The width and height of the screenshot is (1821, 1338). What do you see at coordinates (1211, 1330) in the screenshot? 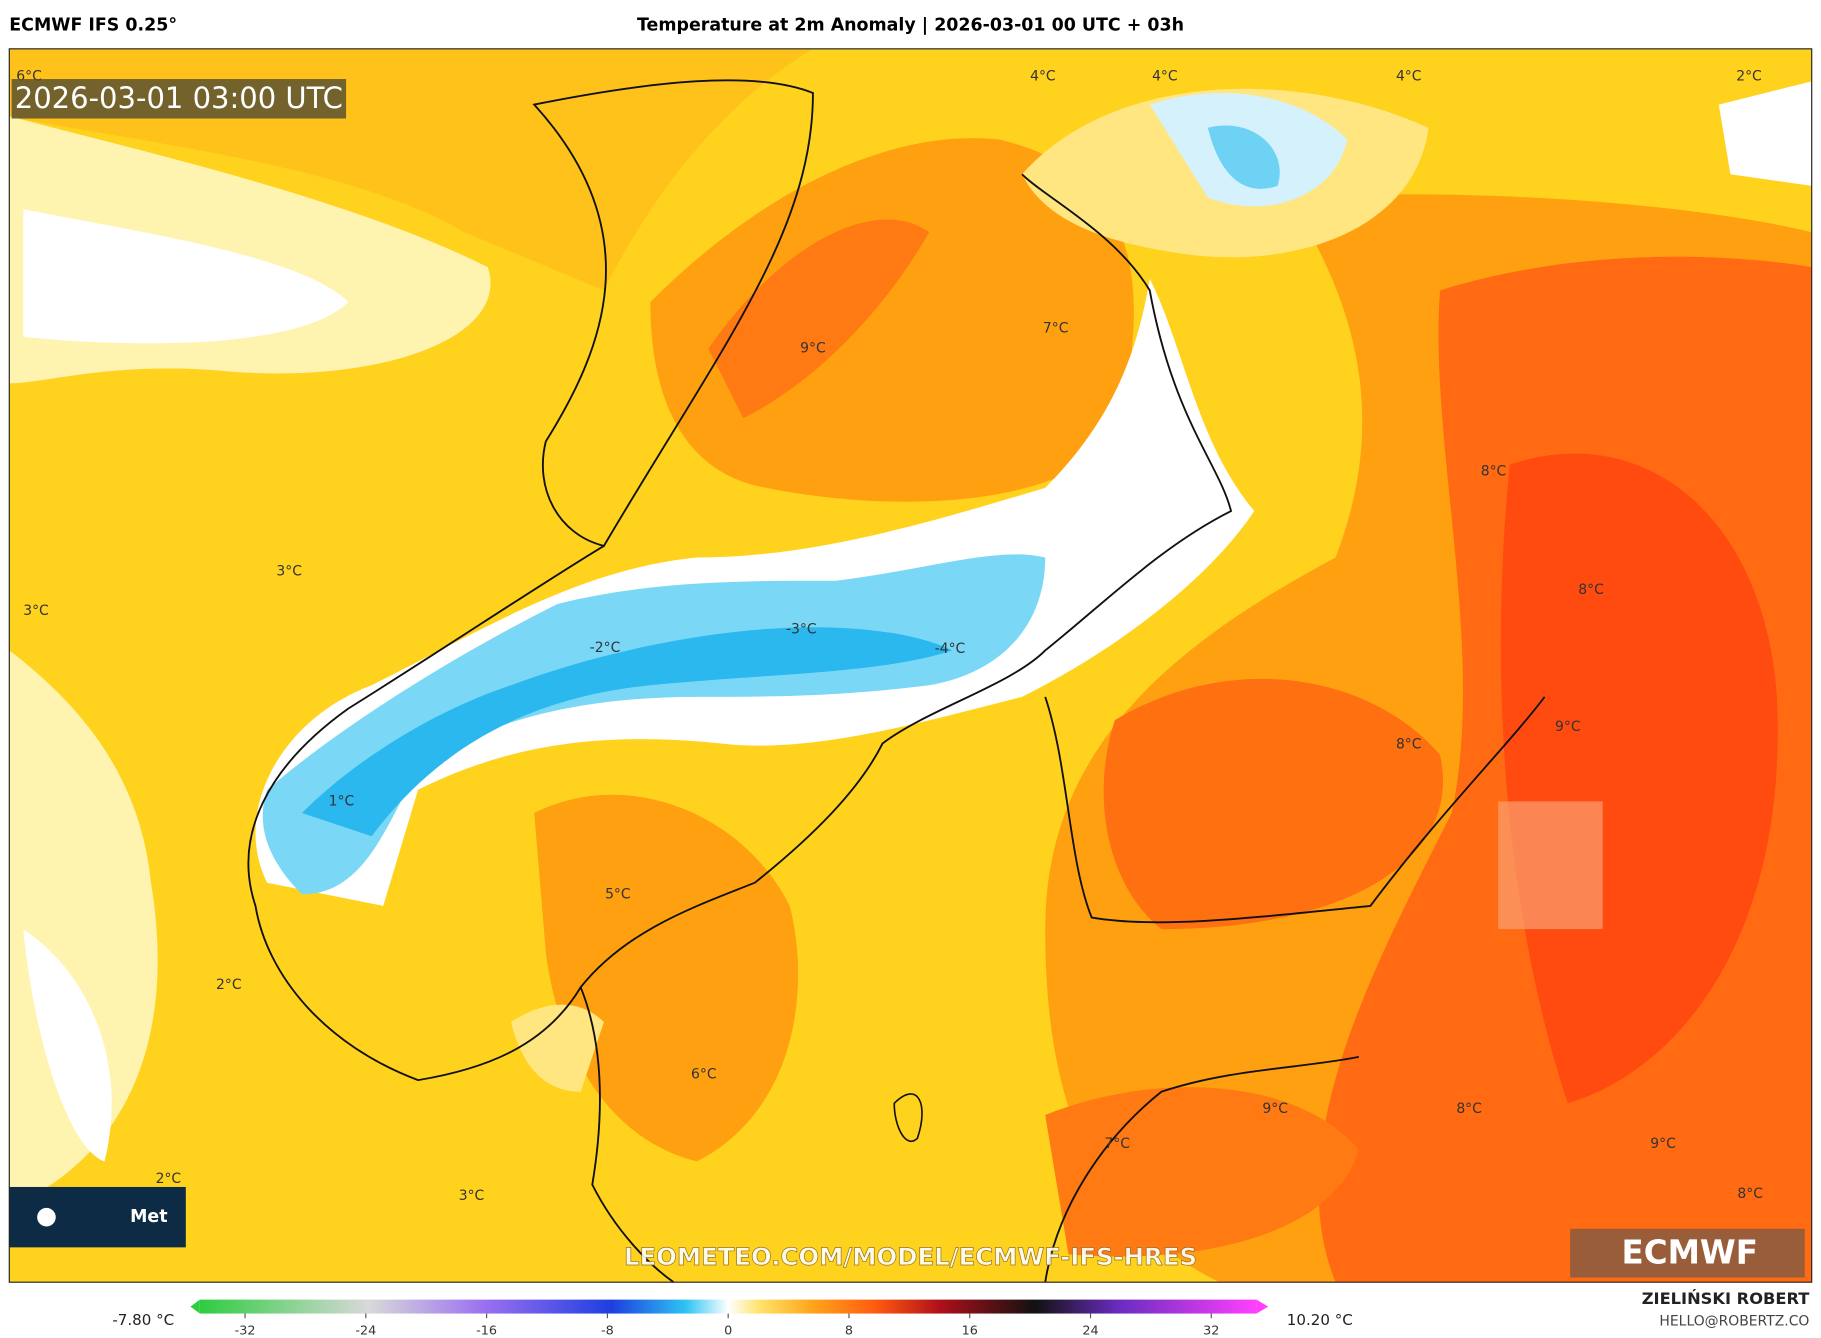
I see `colorbar-tick-label: 32` at bounding box center [1211, 1330].